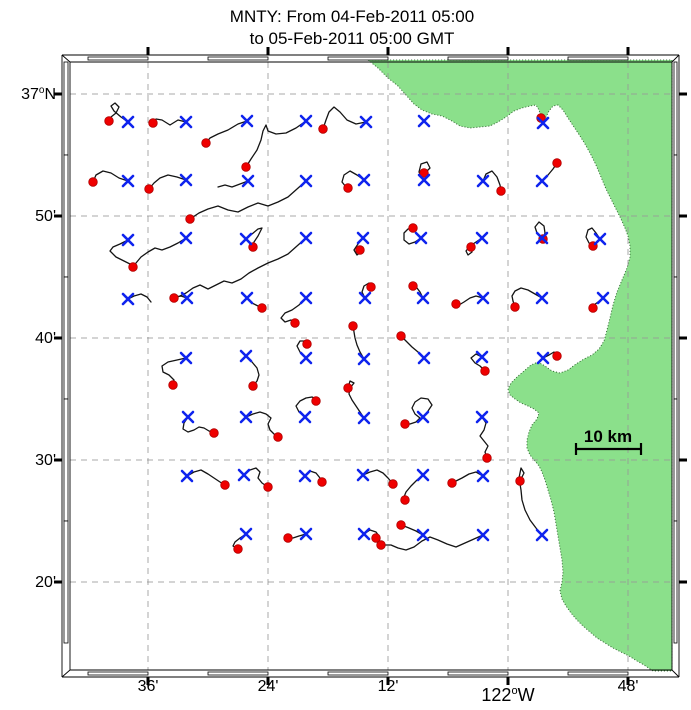 The image size is (691, 710). I want to click on lon-label: 36', so click(148, 686).